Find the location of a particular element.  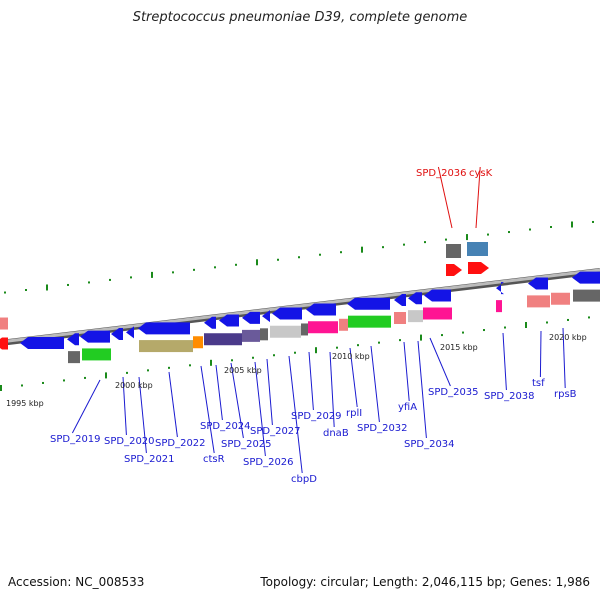

gene-label: dnaB is located at coordinates (336, 433).